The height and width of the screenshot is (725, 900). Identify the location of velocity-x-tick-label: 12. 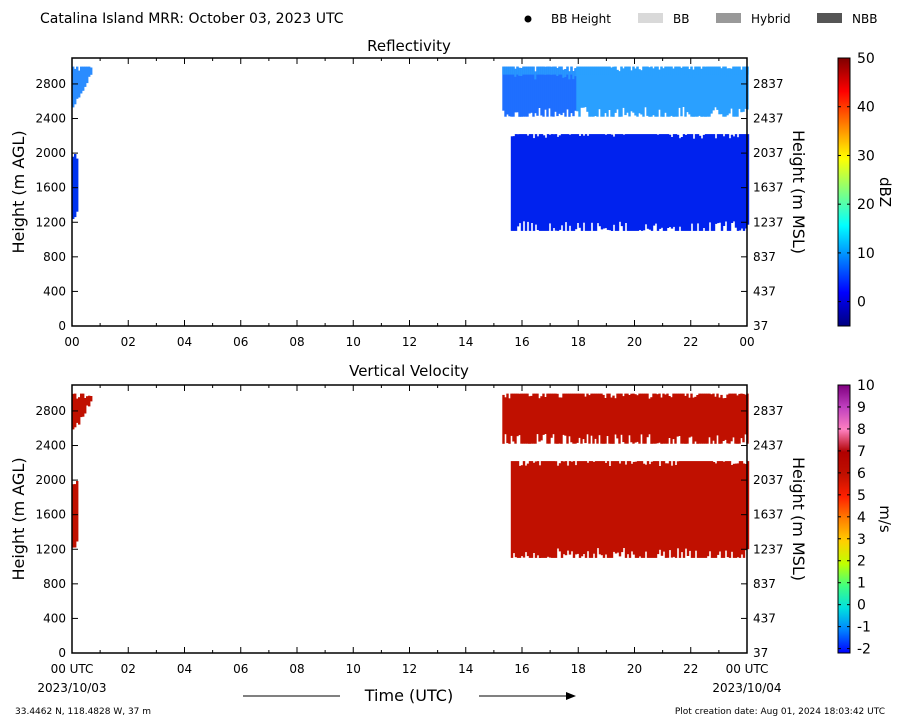
(409, 669).